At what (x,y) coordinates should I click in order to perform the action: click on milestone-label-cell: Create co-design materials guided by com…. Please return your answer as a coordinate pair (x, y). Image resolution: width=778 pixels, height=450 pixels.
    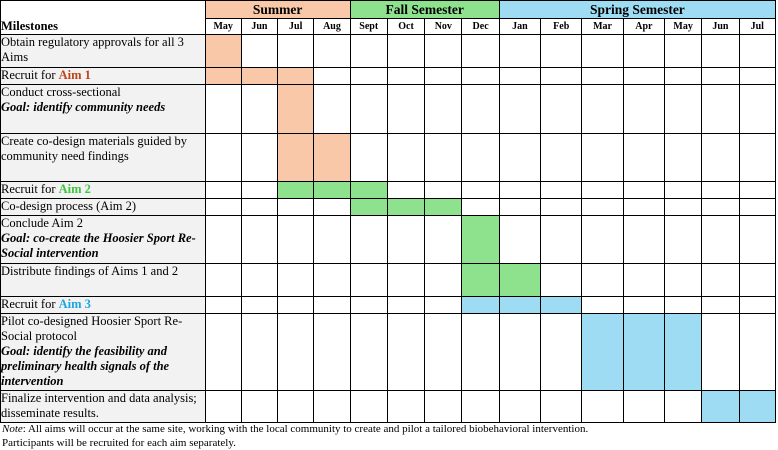
    Looking at the image, I should click on (103, 157).